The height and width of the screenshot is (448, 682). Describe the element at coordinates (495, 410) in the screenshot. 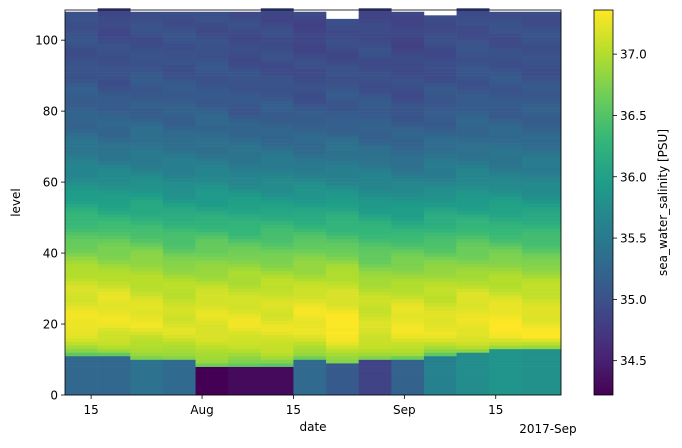

I see `x-tick-label: 15` at that location.